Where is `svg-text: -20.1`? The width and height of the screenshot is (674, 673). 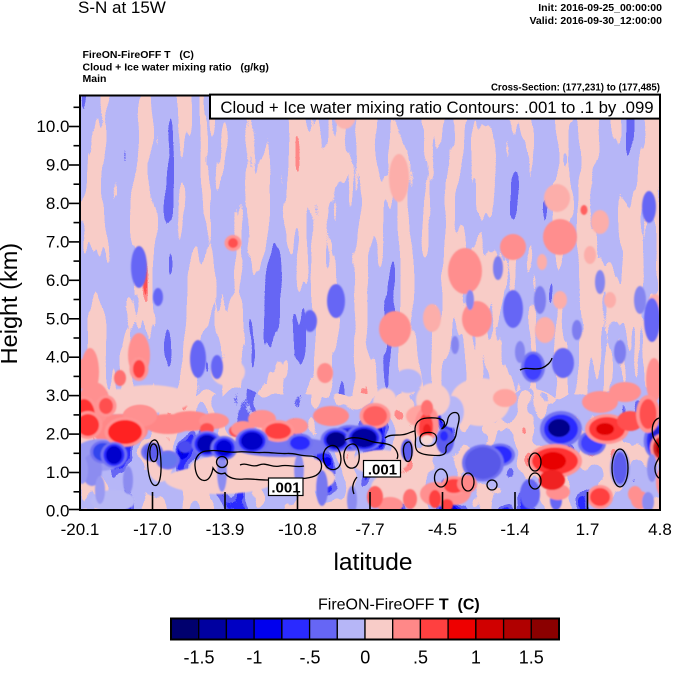
svg-text: -20.1 is located at coordinates (80, 529).